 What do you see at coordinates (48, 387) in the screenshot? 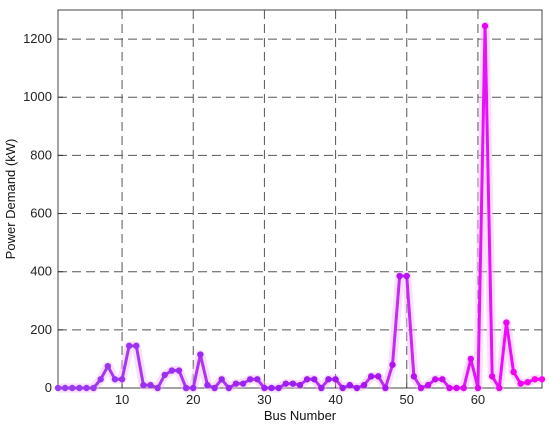
I see `y-tick-label: 0` at bounding box center [48, 387].